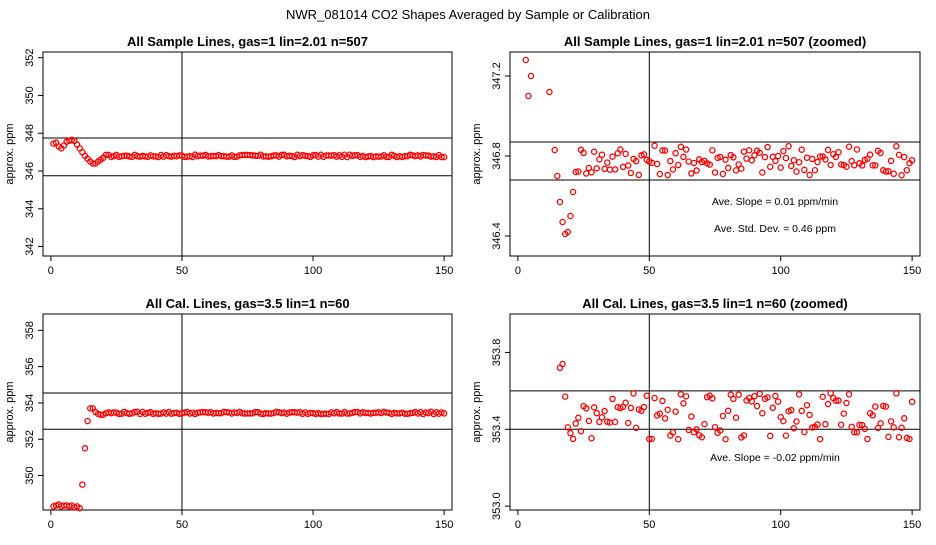 This screenshot has height=545, width=936. I want to click on x-tick-label: 50, so click(649, 271).